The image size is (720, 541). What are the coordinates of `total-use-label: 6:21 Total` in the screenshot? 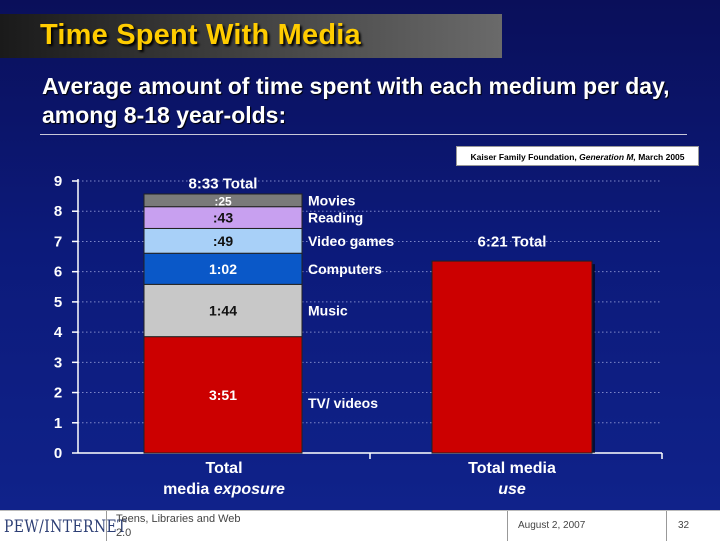 It's located at (512, 241).